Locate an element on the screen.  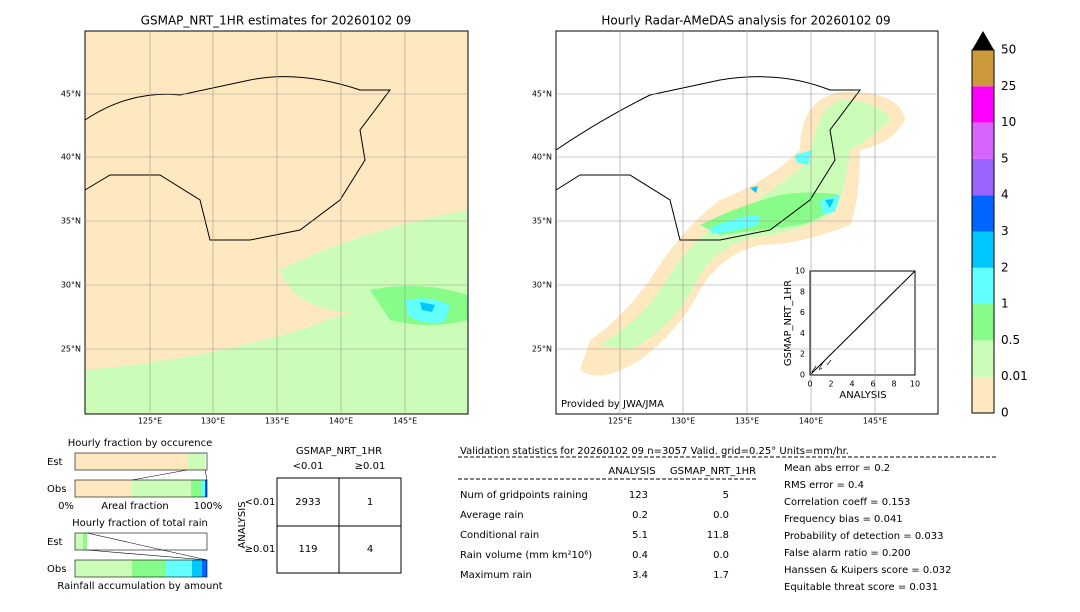
col-header: ANALYSIS is located at coordinates (631, 471).